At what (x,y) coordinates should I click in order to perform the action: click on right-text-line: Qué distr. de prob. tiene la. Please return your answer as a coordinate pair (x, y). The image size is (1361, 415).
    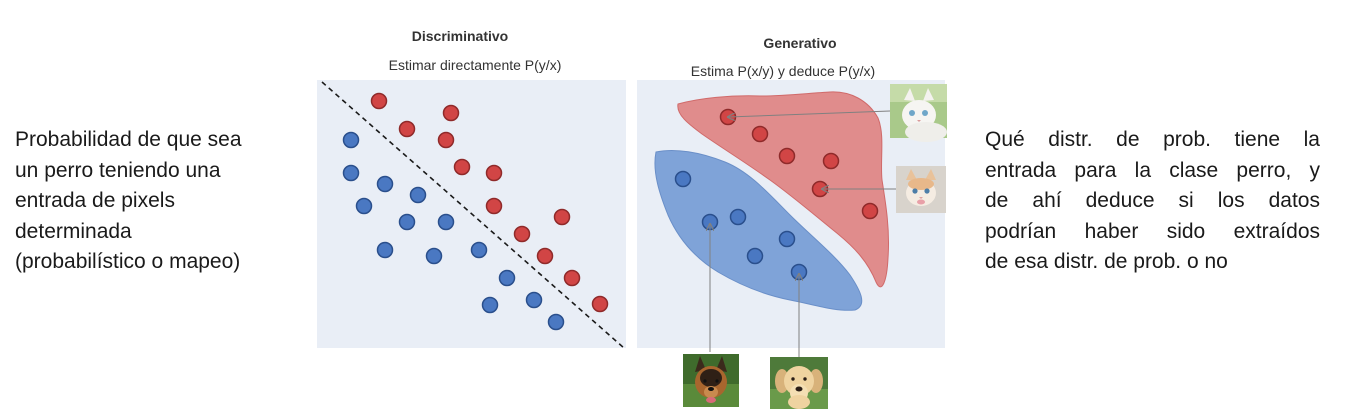
    Looking at the image, I should click on (1152, 139).